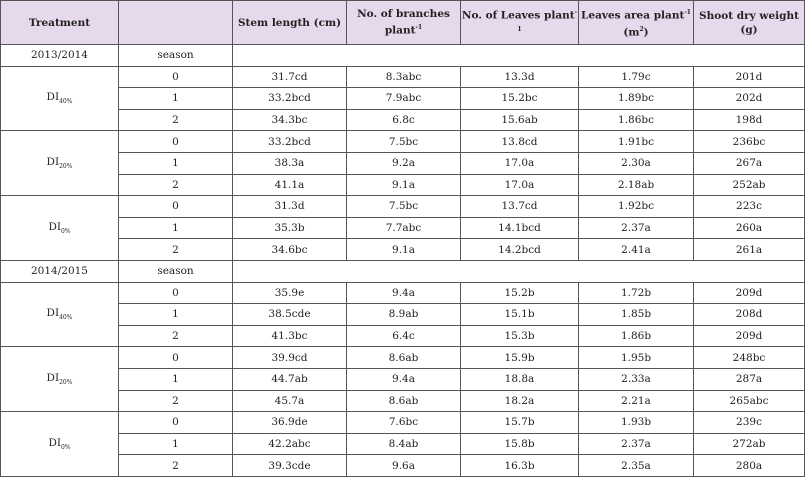 This screenshot has height=478, width=806. Describe the element at coordinates (749, 228) in the screenshot. I see `shoot-weight-cell: 260a` at that location.